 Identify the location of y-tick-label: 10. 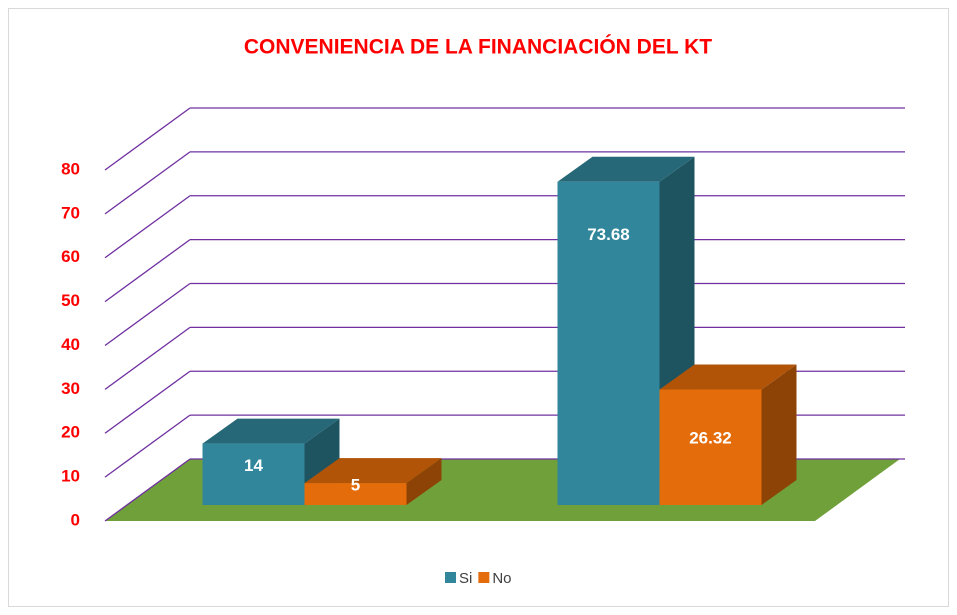
(70, 476).